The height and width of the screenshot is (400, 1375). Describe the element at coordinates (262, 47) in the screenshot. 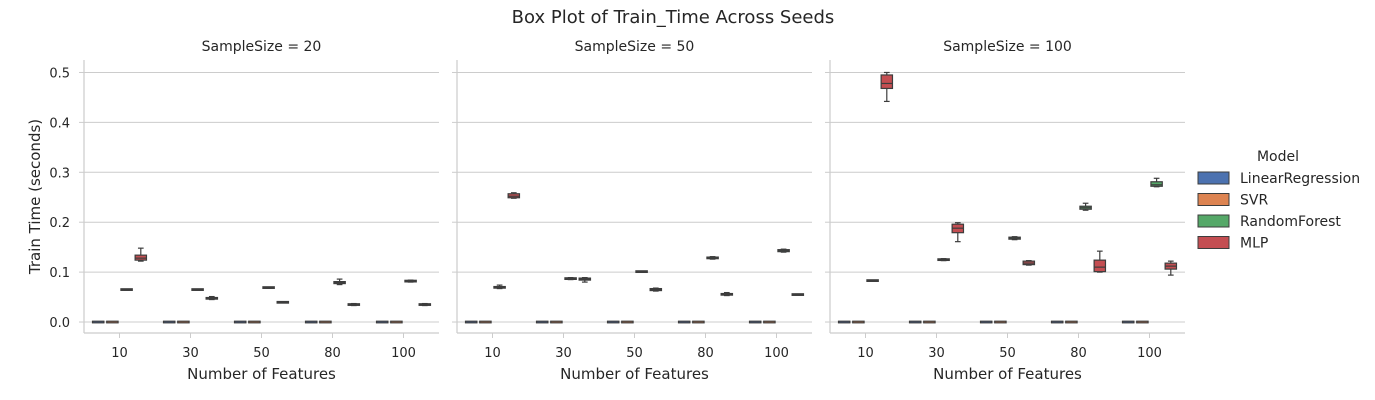

I see `panel-title: SampleSize = 20` at that location.